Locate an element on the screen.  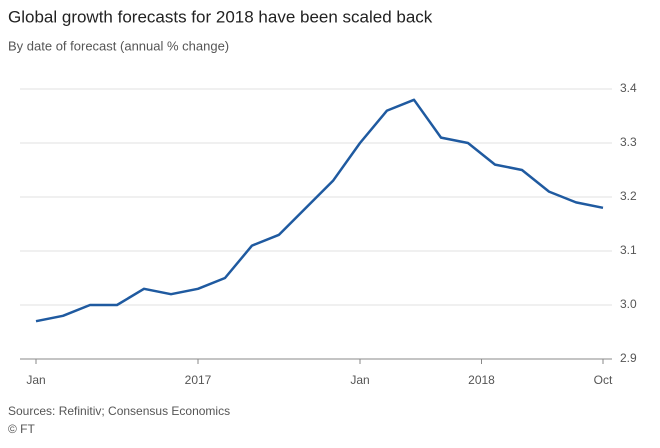
source: Sources: Refinitiv; Consensus Economics is located at coordinates (119, 411).